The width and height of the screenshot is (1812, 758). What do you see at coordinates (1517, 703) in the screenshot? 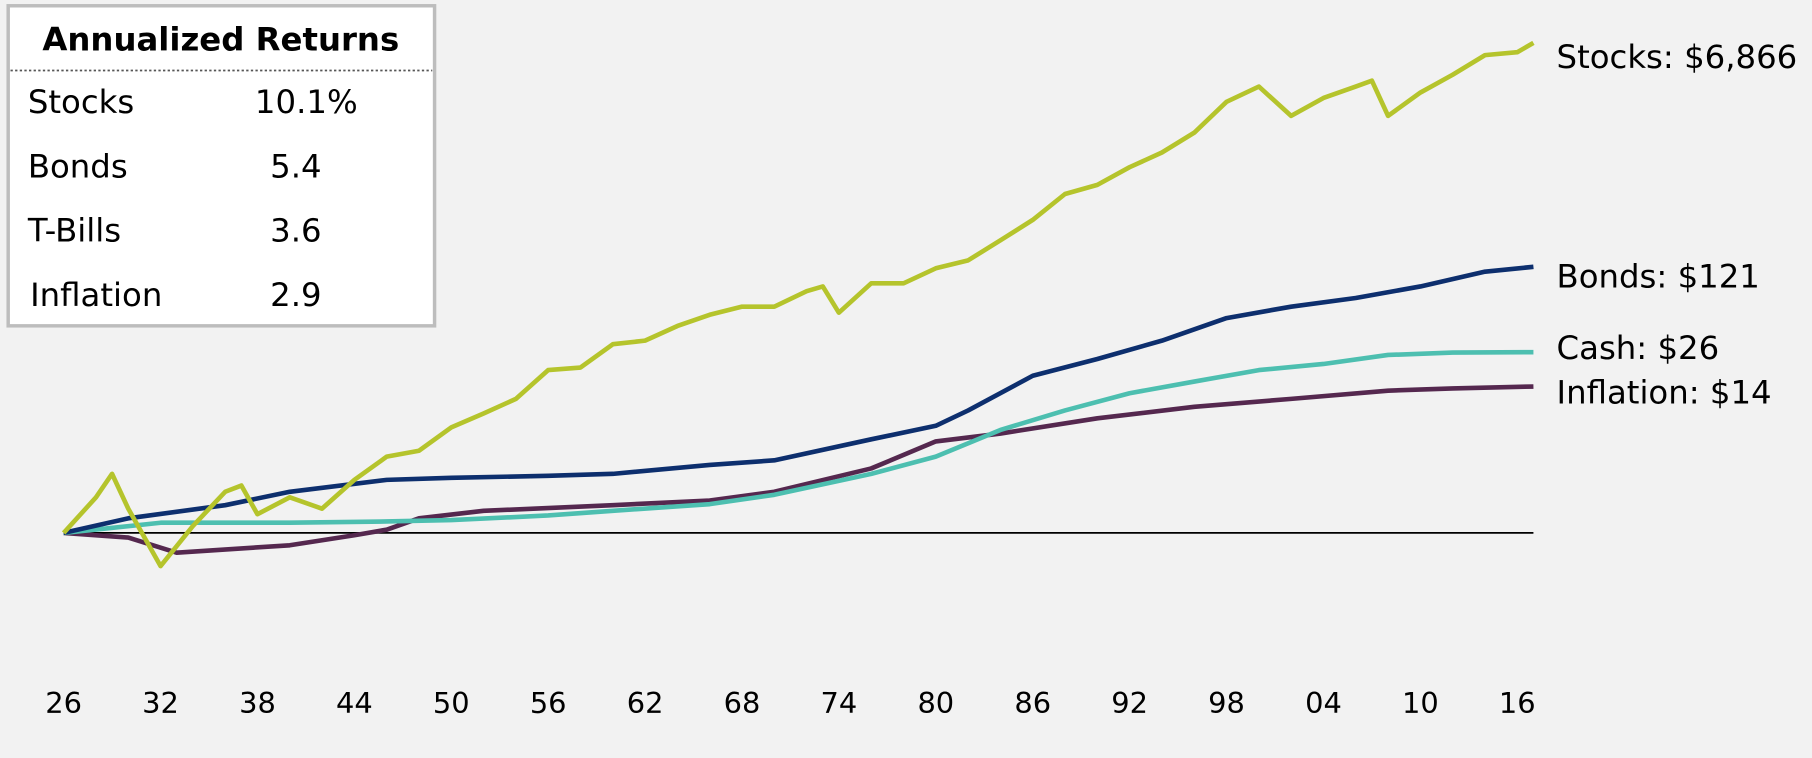
I see `x-tick-label: 16` at bounding box center [1517, 703].